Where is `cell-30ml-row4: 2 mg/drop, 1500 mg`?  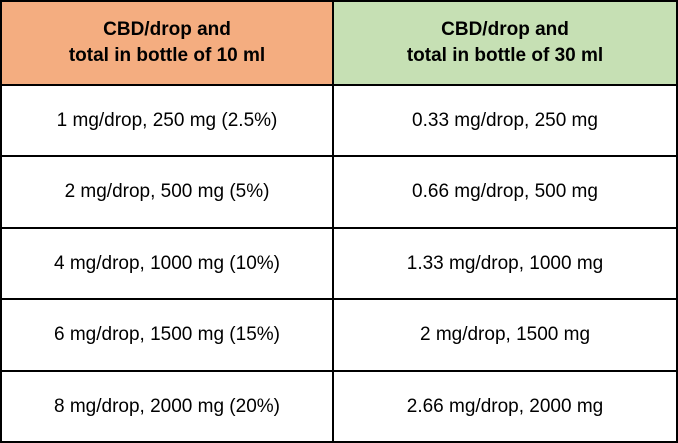
cell-30ml-row4: 2 mg/drop, 1500 mg is located at coordinates (504, 334).